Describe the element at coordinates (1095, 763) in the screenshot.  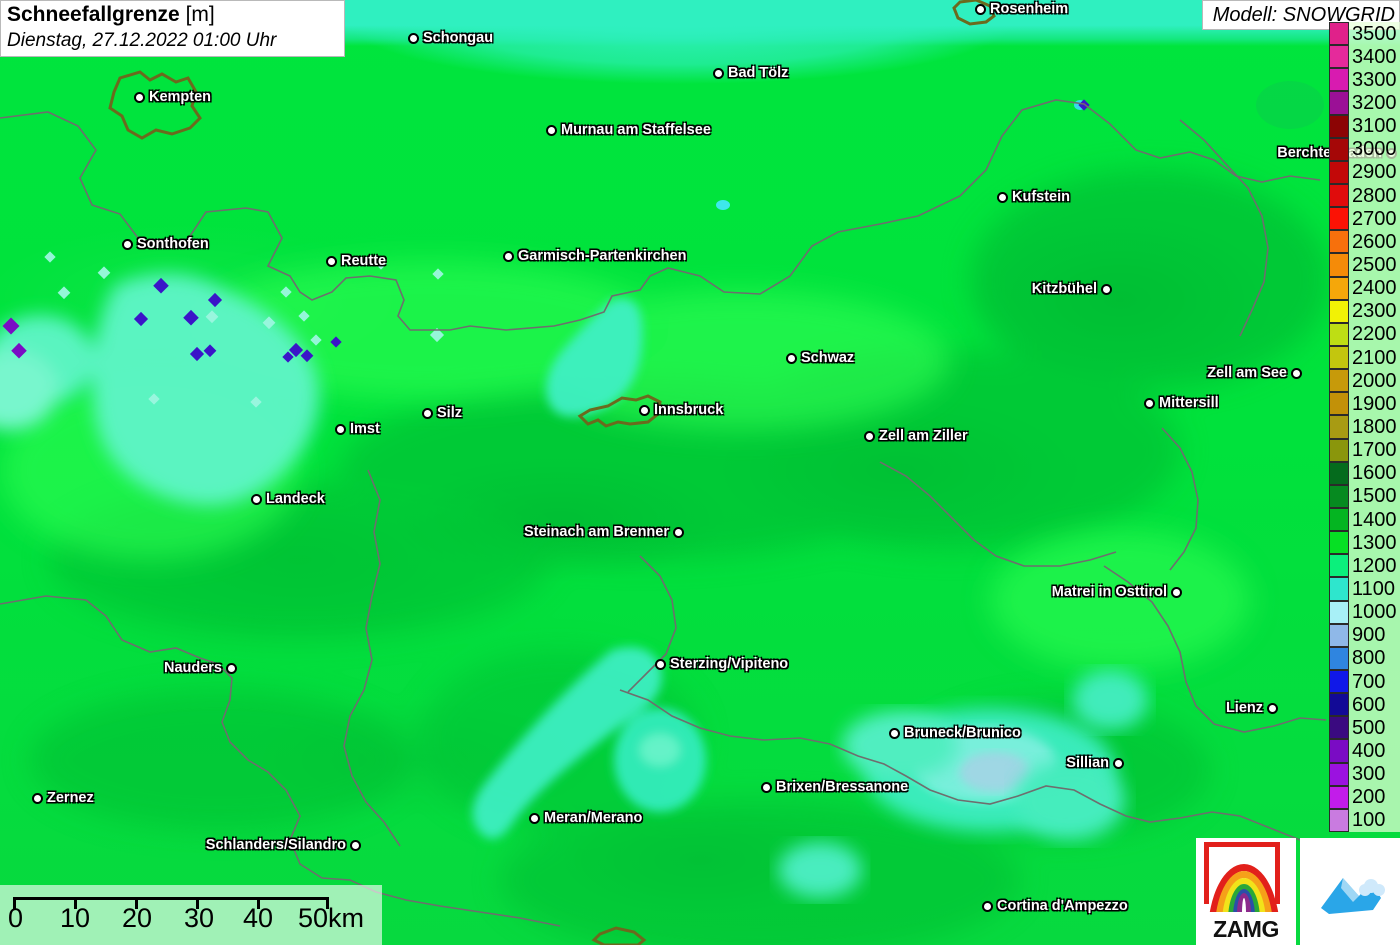
I see `city-marker: Sillian` at that location.